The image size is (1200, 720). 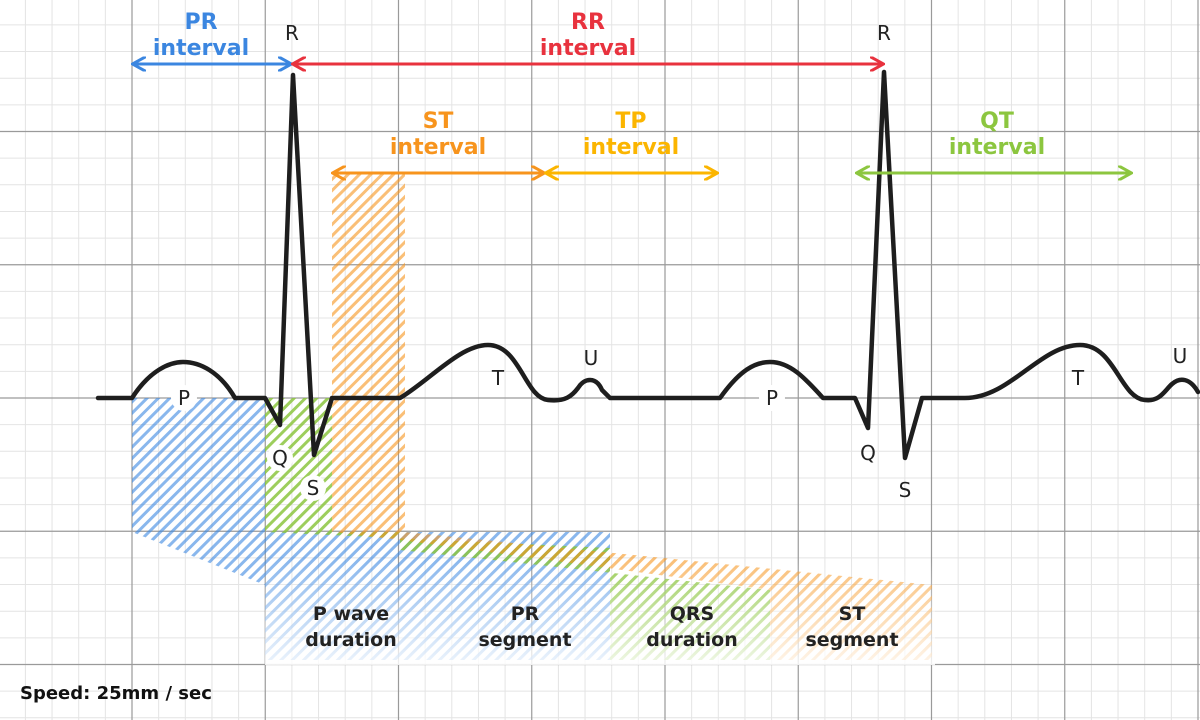 I want to click on interval-arrows, so click(x=632, y=118).